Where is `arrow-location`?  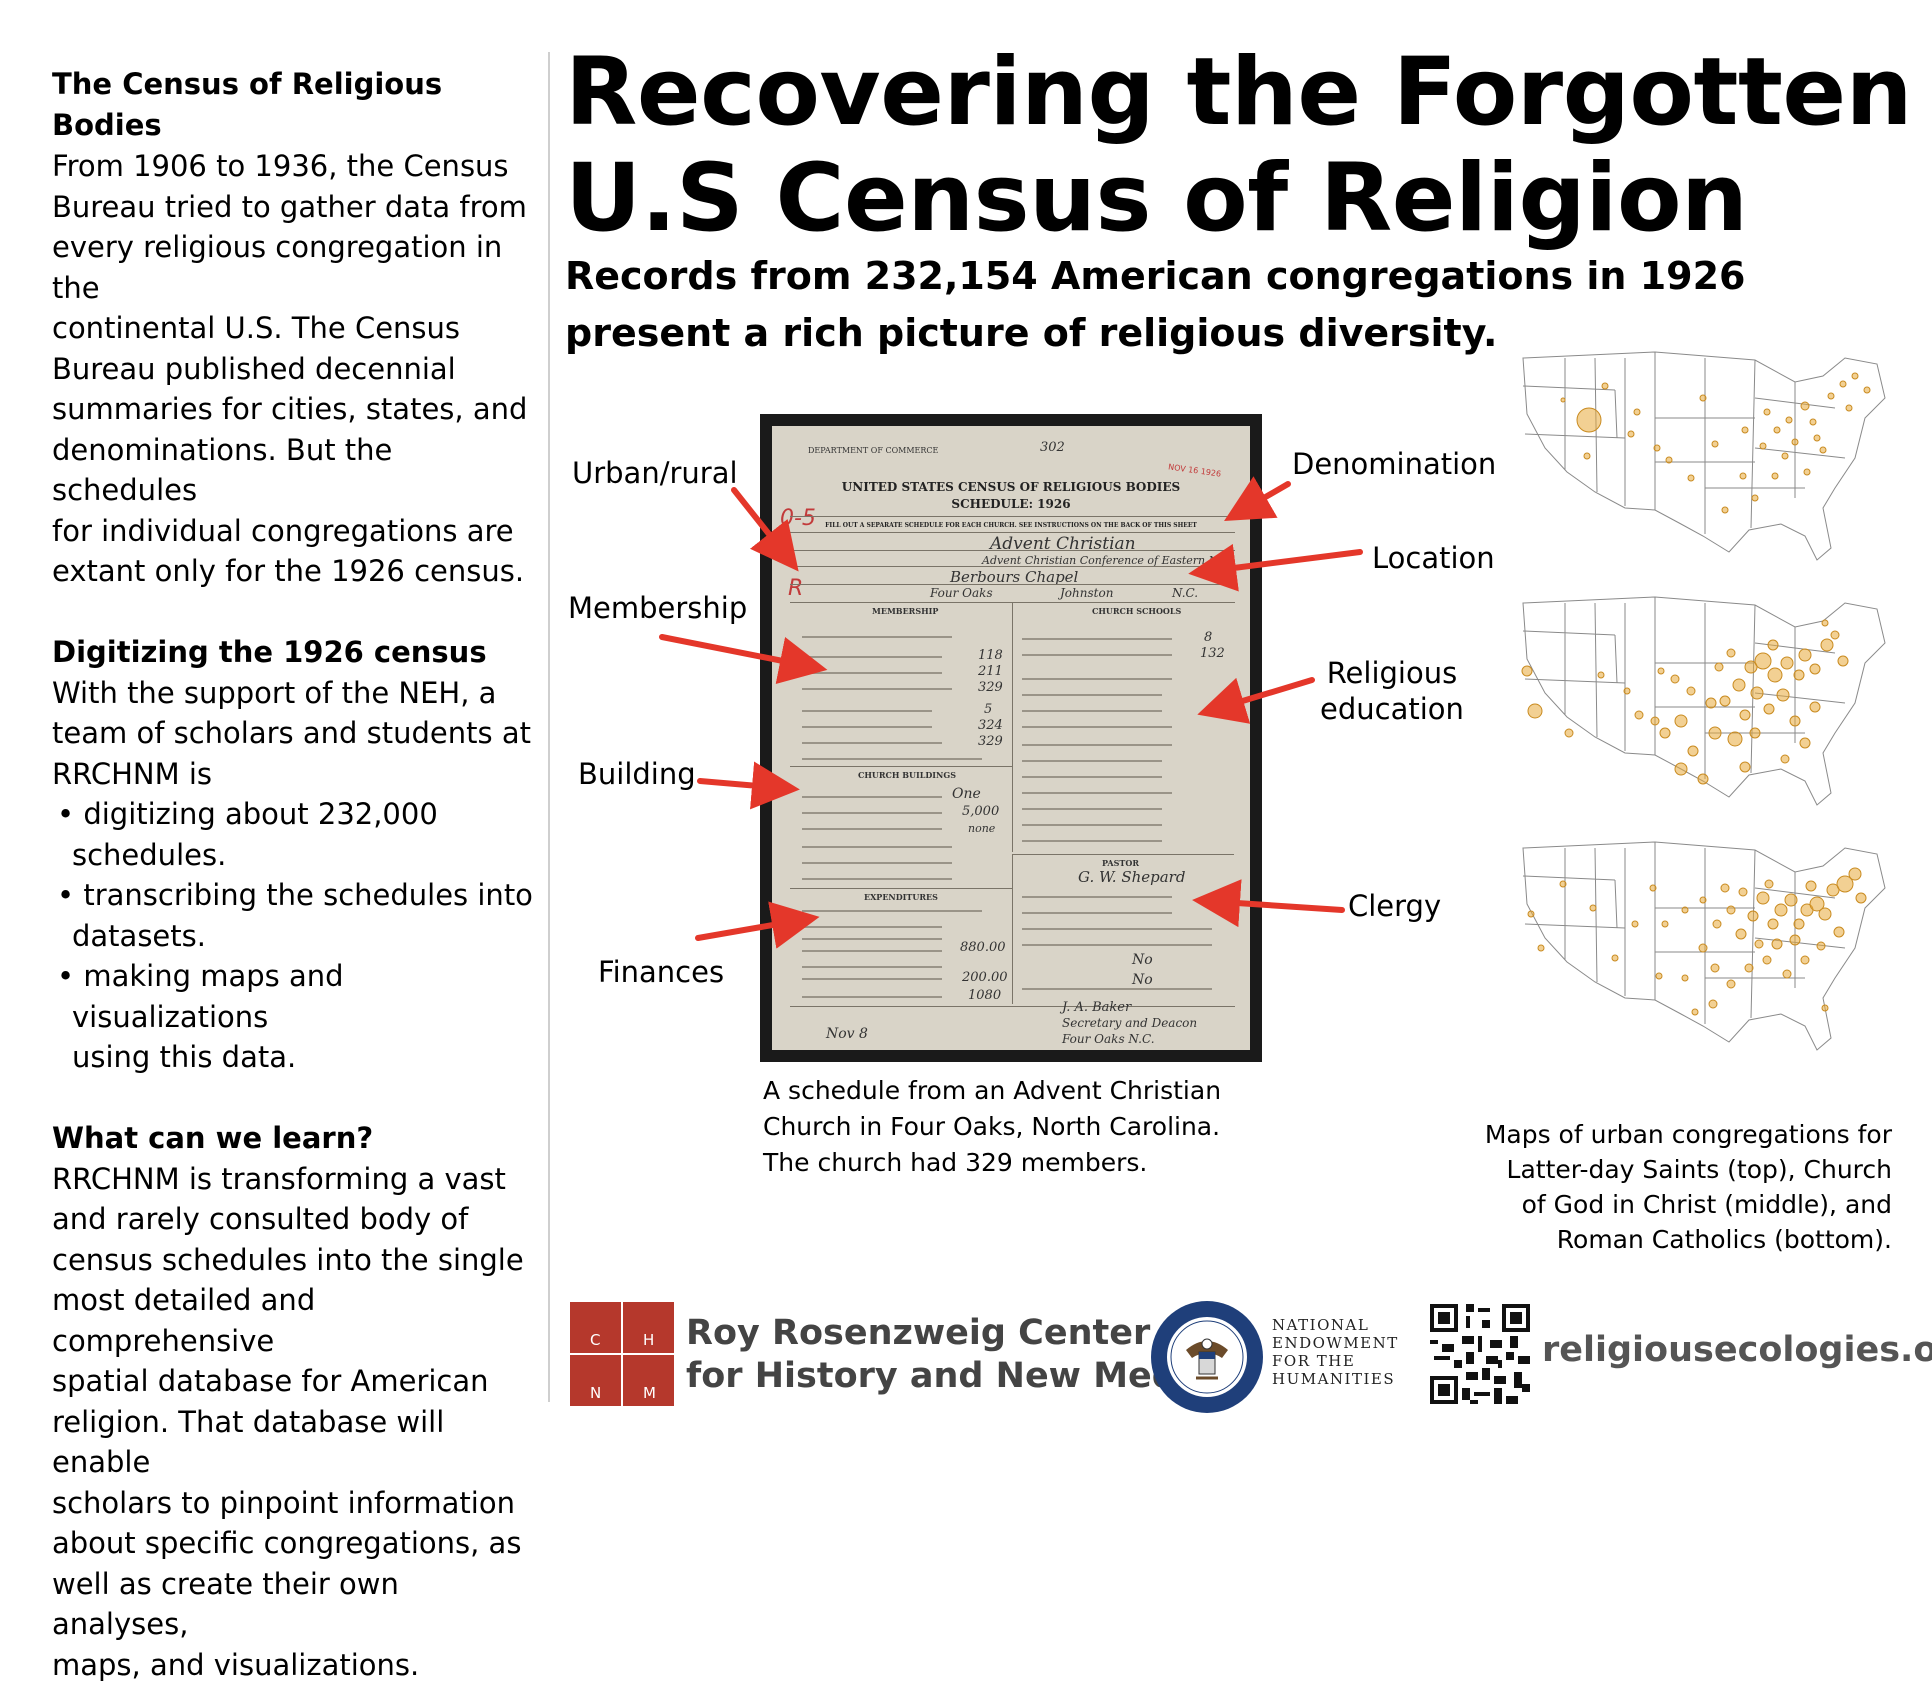
arrow-location is located at coordinates (1289, 561).